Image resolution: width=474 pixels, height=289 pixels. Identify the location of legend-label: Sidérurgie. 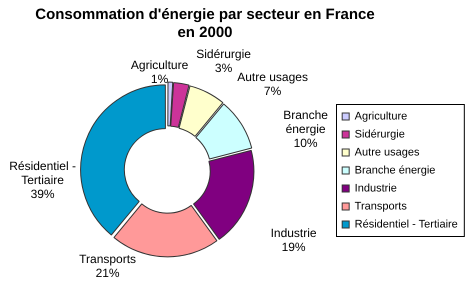
(379, 134).